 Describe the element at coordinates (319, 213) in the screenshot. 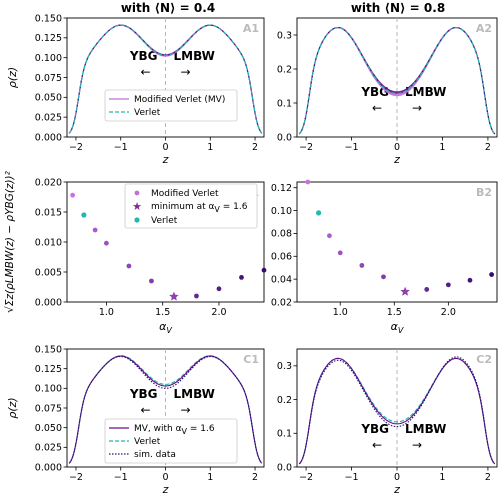

I see `scatter-point-verlet` at that location.